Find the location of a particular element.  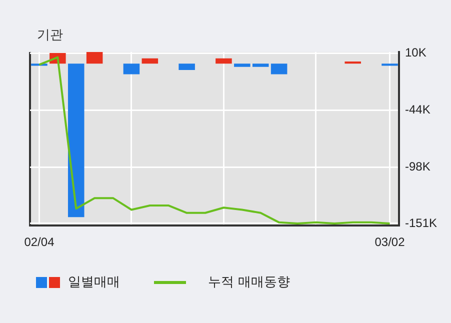

y-tick-label: -98K is located at coordinates (417, 167).